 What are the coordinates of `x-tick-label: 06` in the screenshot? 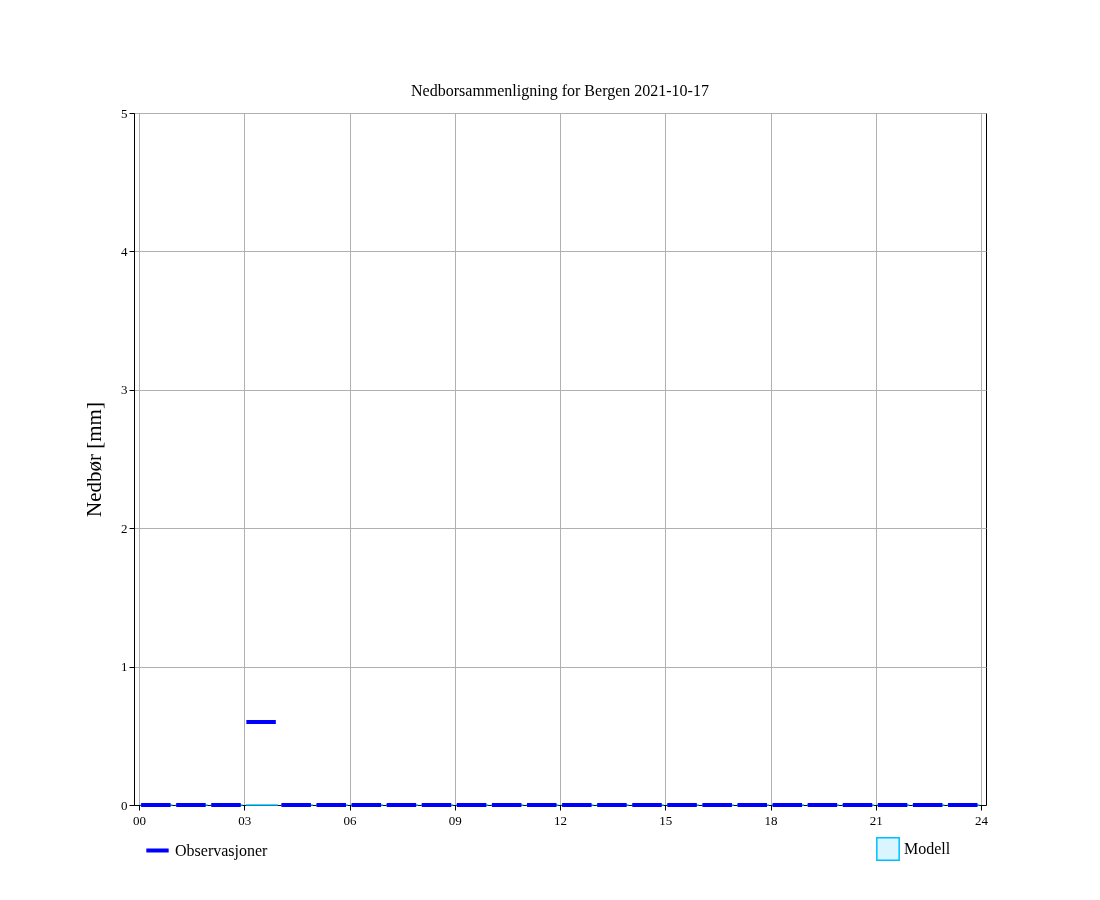 It's located at (350, 820).